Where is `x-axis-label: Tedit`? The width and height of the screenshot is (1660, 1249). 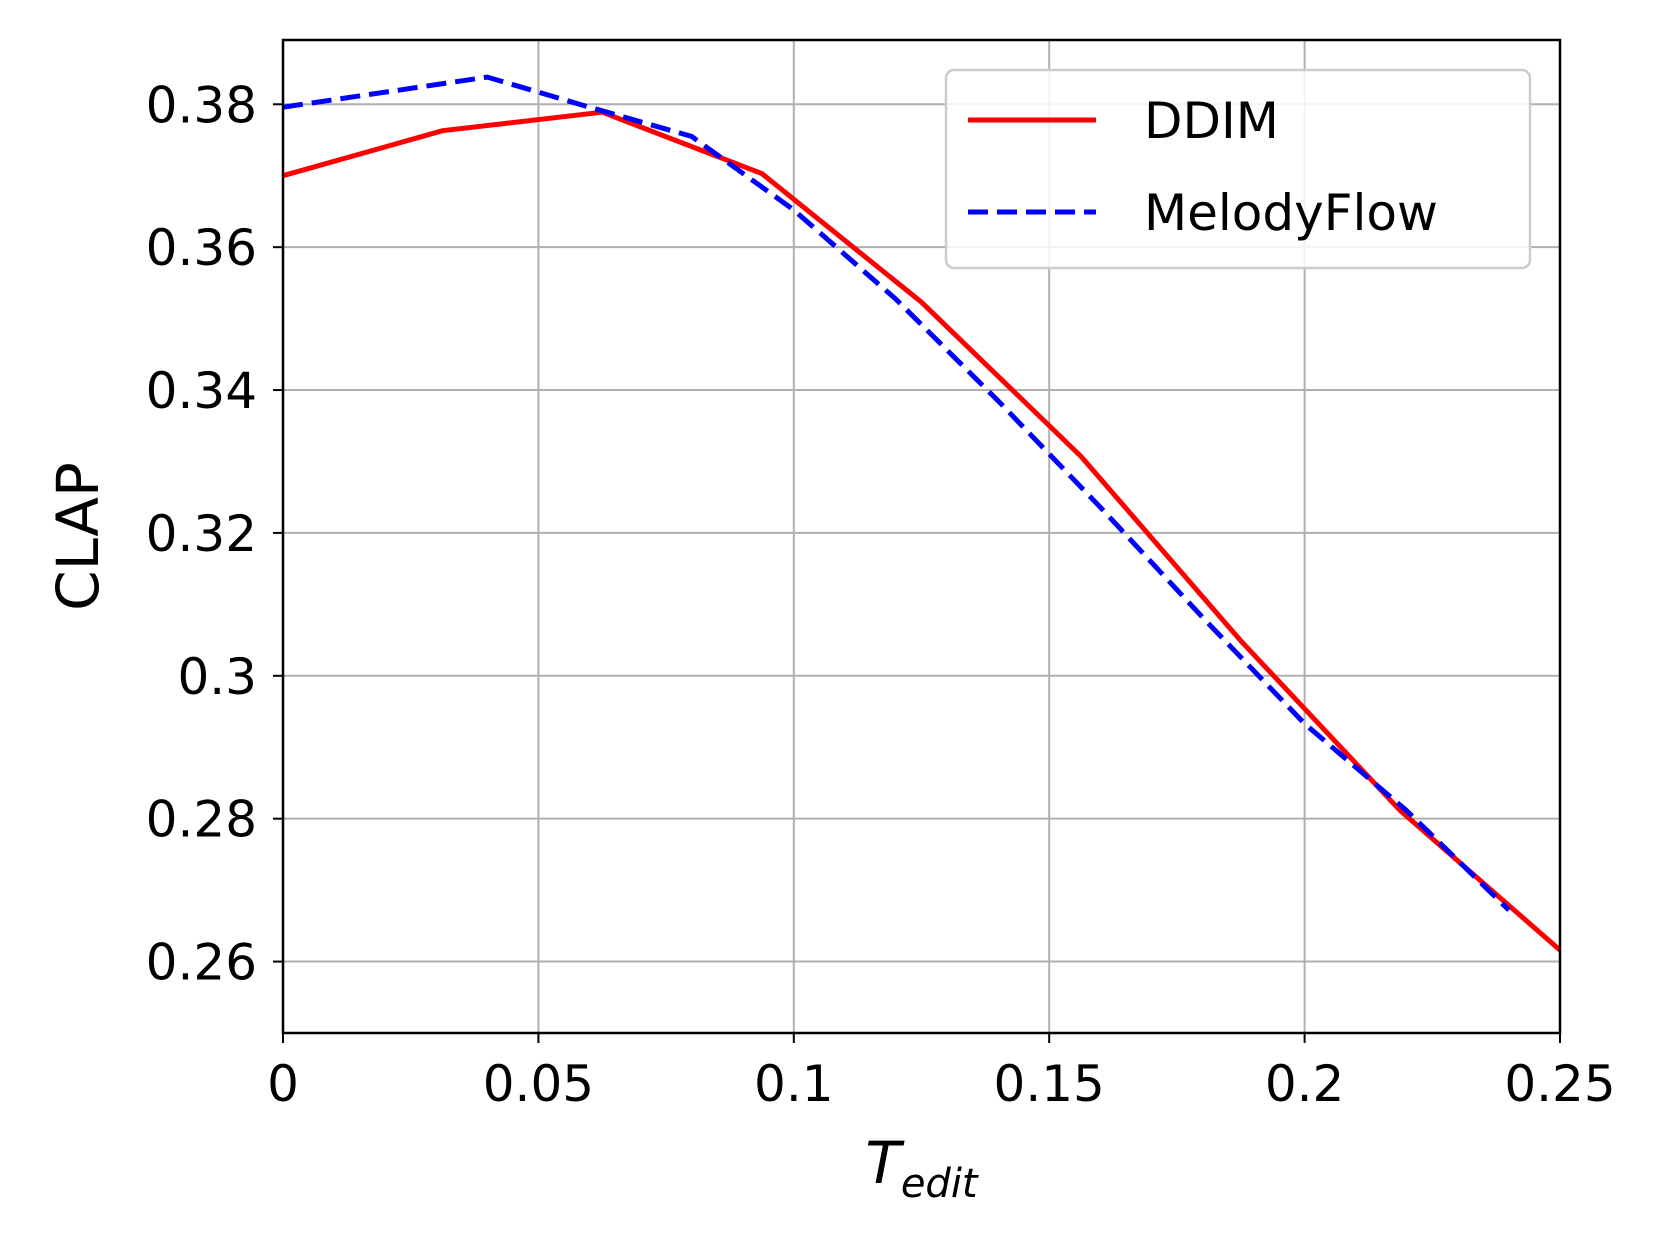
x-axis-label: Tedit is located at coordinates (922, 1168).